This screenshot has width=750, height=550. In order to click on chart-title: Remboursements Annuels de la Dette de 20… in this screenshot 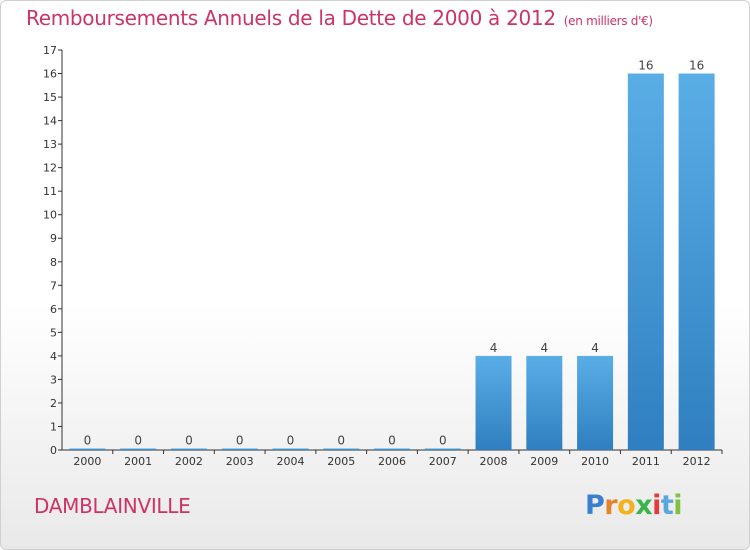, I will do `click(339, 18)`.